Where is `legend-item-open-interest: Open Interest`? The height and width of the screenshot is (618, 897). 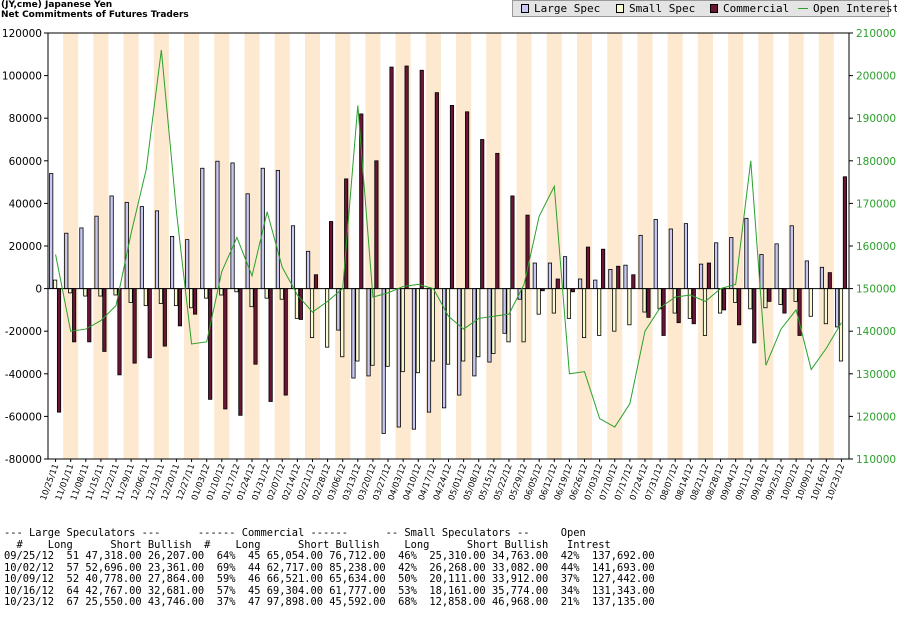
legend-item-open-interest: Open Interest is located at coordinates (847, 8).